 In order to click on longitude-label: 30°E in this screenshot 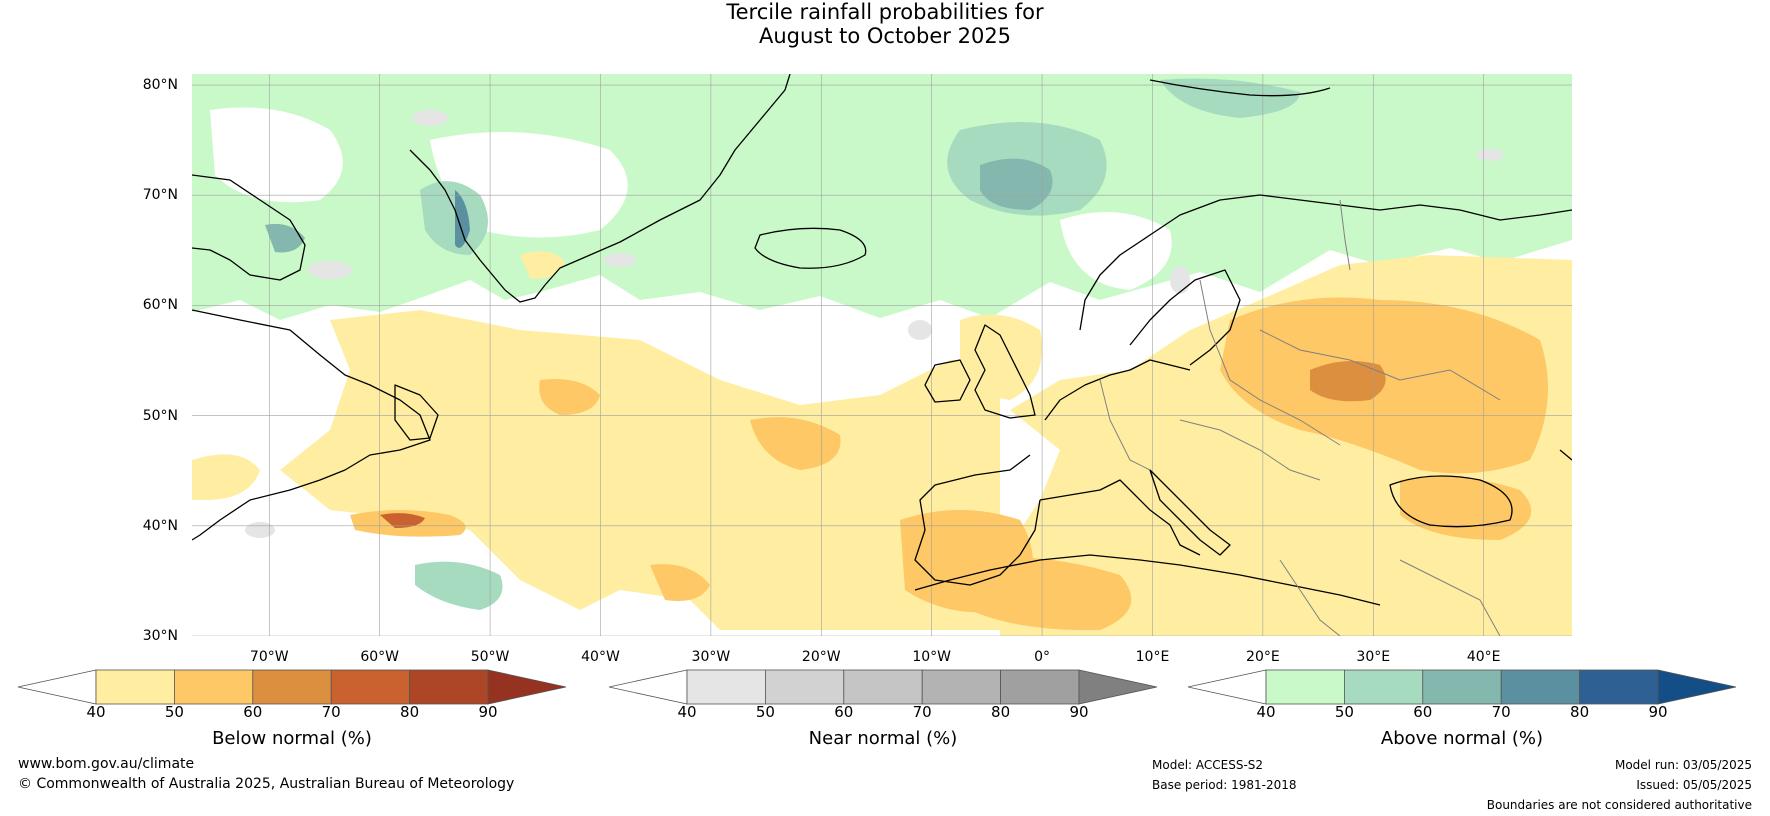, I will do `click(1373, 657)`.